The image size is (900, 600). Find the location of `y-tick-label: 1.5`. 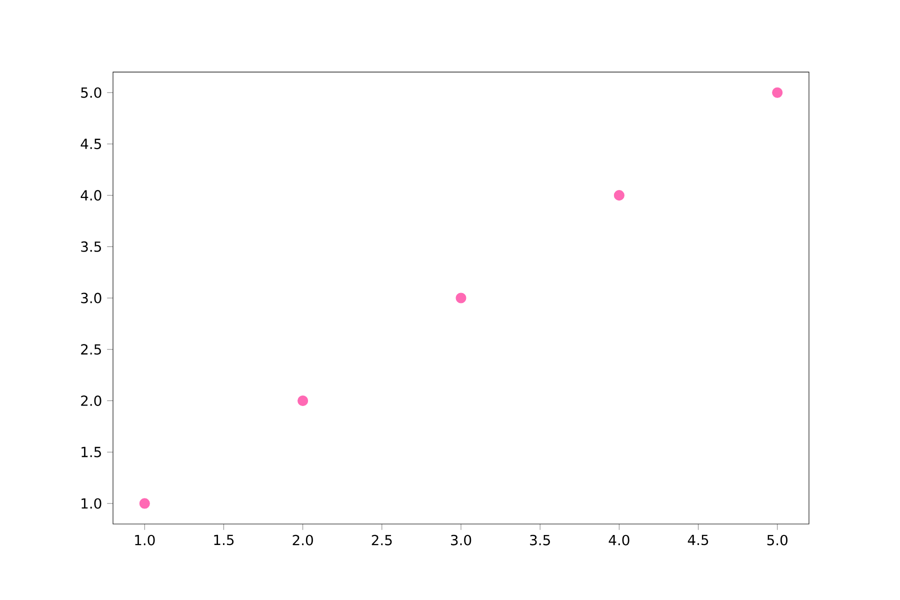

y-tick-label: 1.5 is located at coordinates (91, 452).